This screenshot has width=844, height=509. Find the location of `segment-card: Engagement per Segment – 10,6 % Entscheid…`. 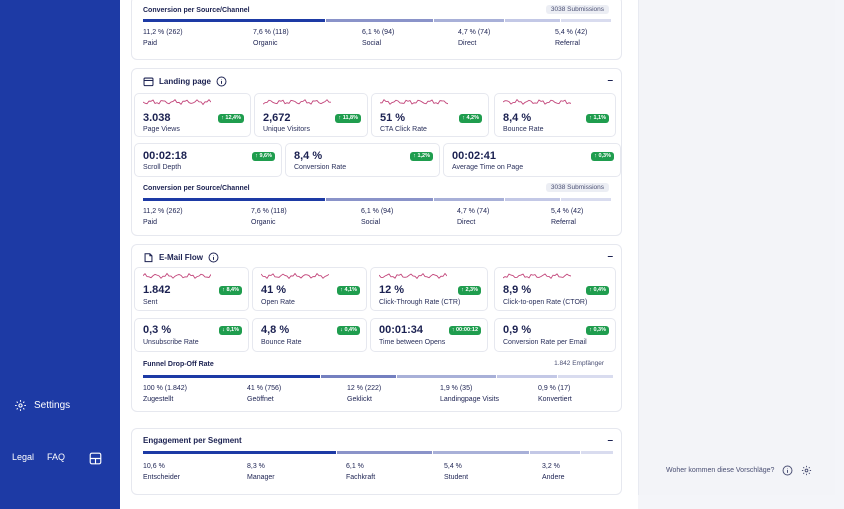

segment-card: Engagement per Segment – 10,6 % Entscheid… is located at coordinates (376, 461).